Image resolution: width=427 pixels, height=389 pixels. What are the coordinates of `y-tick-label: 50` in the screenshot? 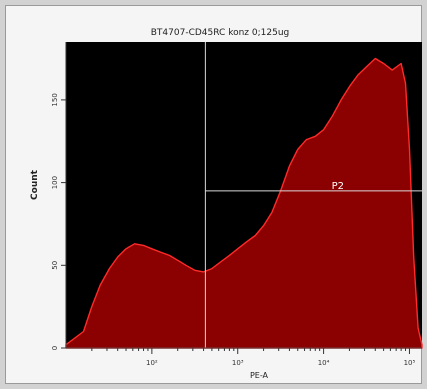 It's located at (55, 265).